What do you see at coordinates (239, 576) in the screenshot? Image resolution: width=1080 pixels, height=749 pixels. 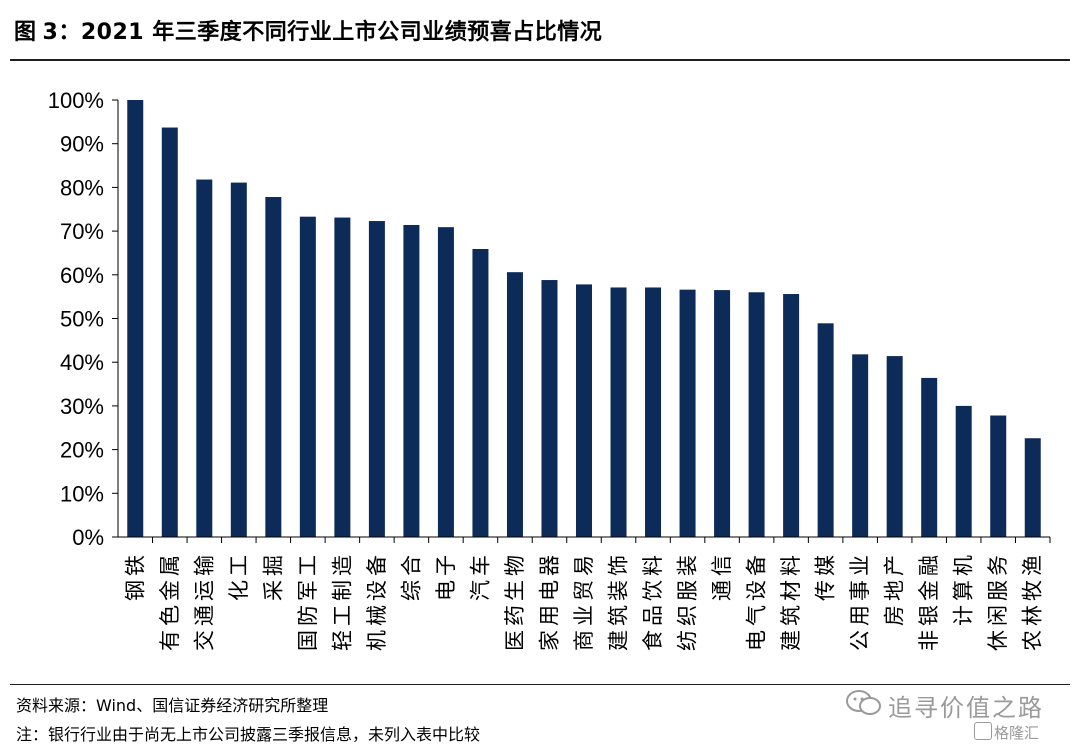 I see `x-category-label: 化工` at bounding box center [239, 576].